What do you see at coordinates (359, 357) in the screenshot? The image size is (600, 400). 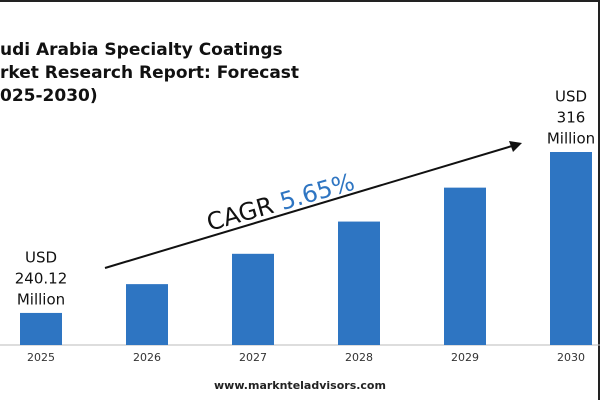 I see `x-tick-label: 2028` at bounding box center [359, 357].